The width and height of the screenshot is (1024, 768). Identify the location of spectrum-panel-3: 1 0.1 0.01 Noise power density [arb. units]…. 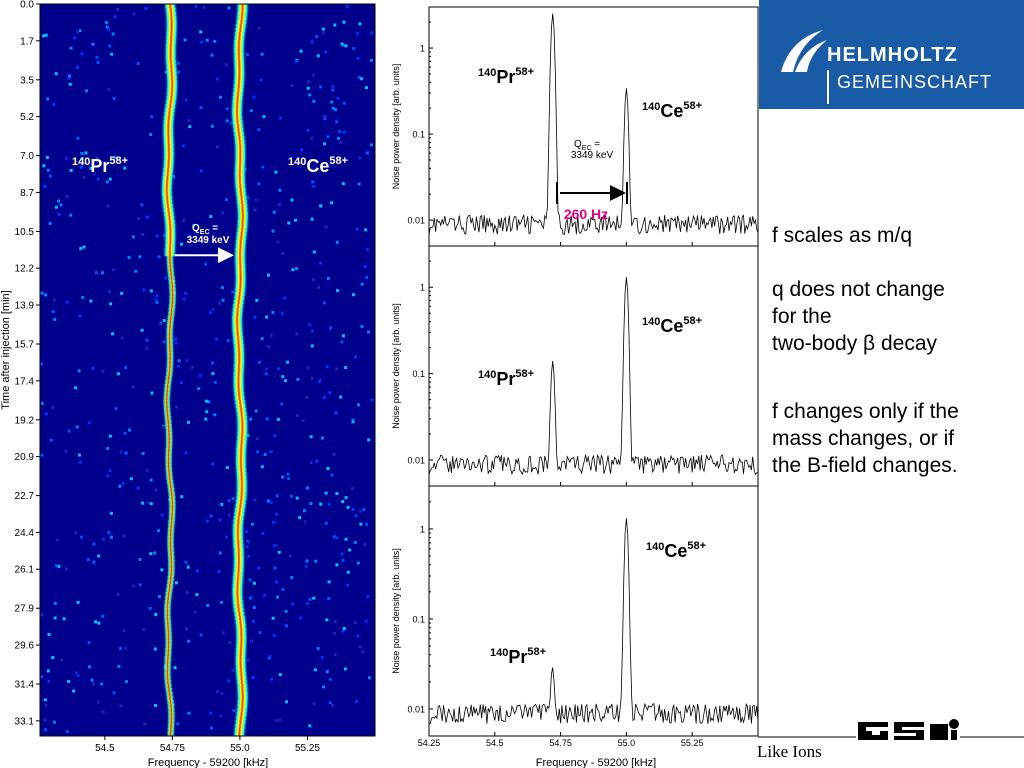
(575, 616).